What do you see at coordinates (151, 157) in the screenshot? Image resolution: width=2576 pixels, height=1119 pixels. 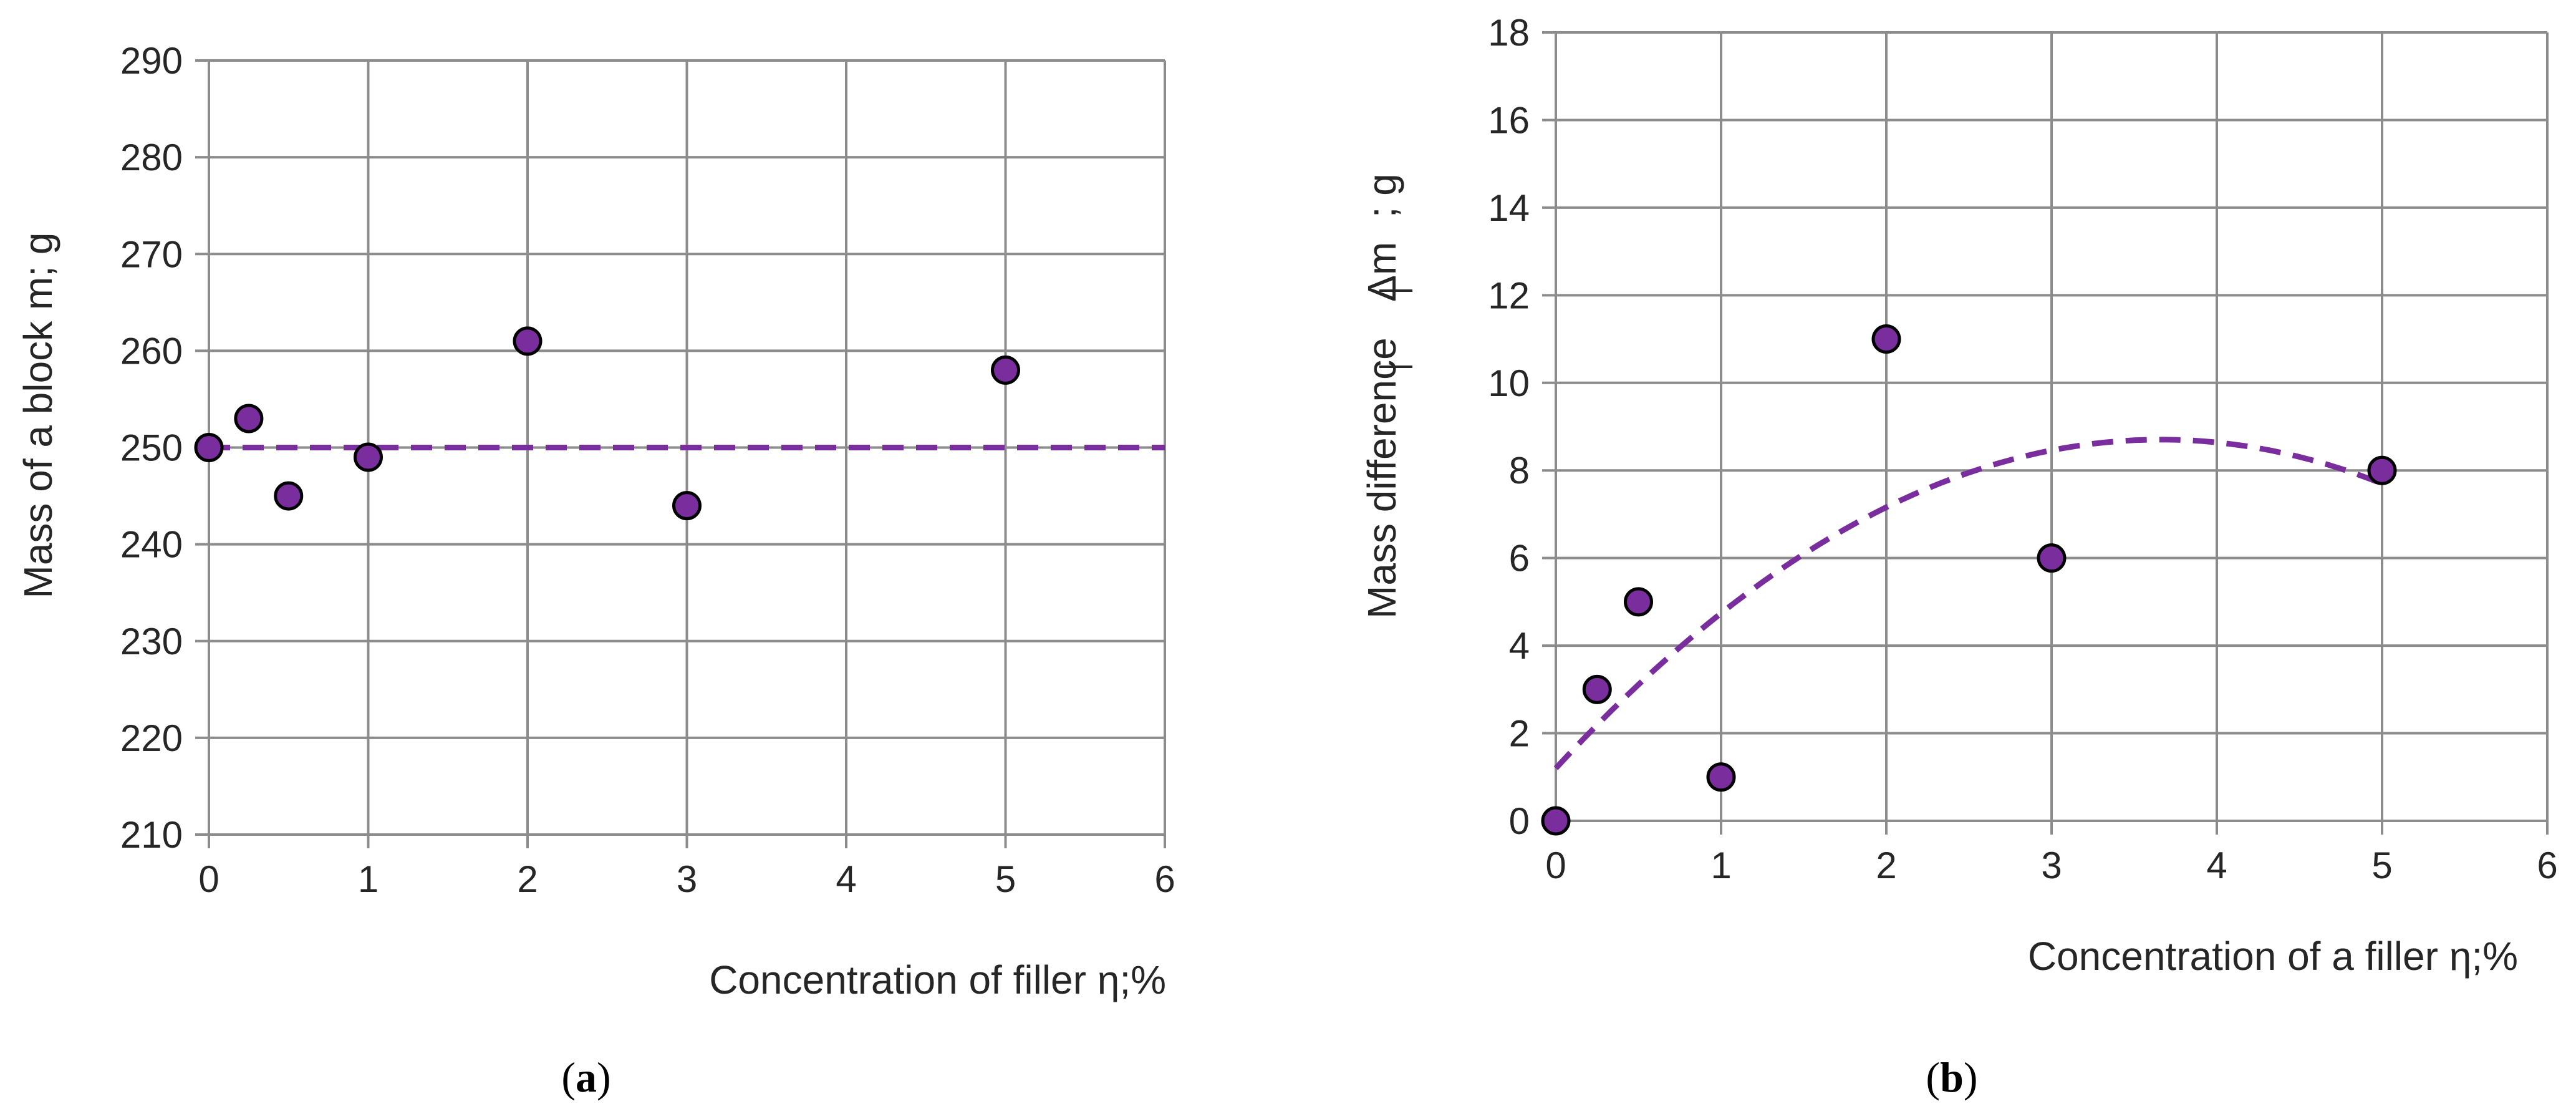 I see `y-tick-label: 280` at bounding box center [151, 157].